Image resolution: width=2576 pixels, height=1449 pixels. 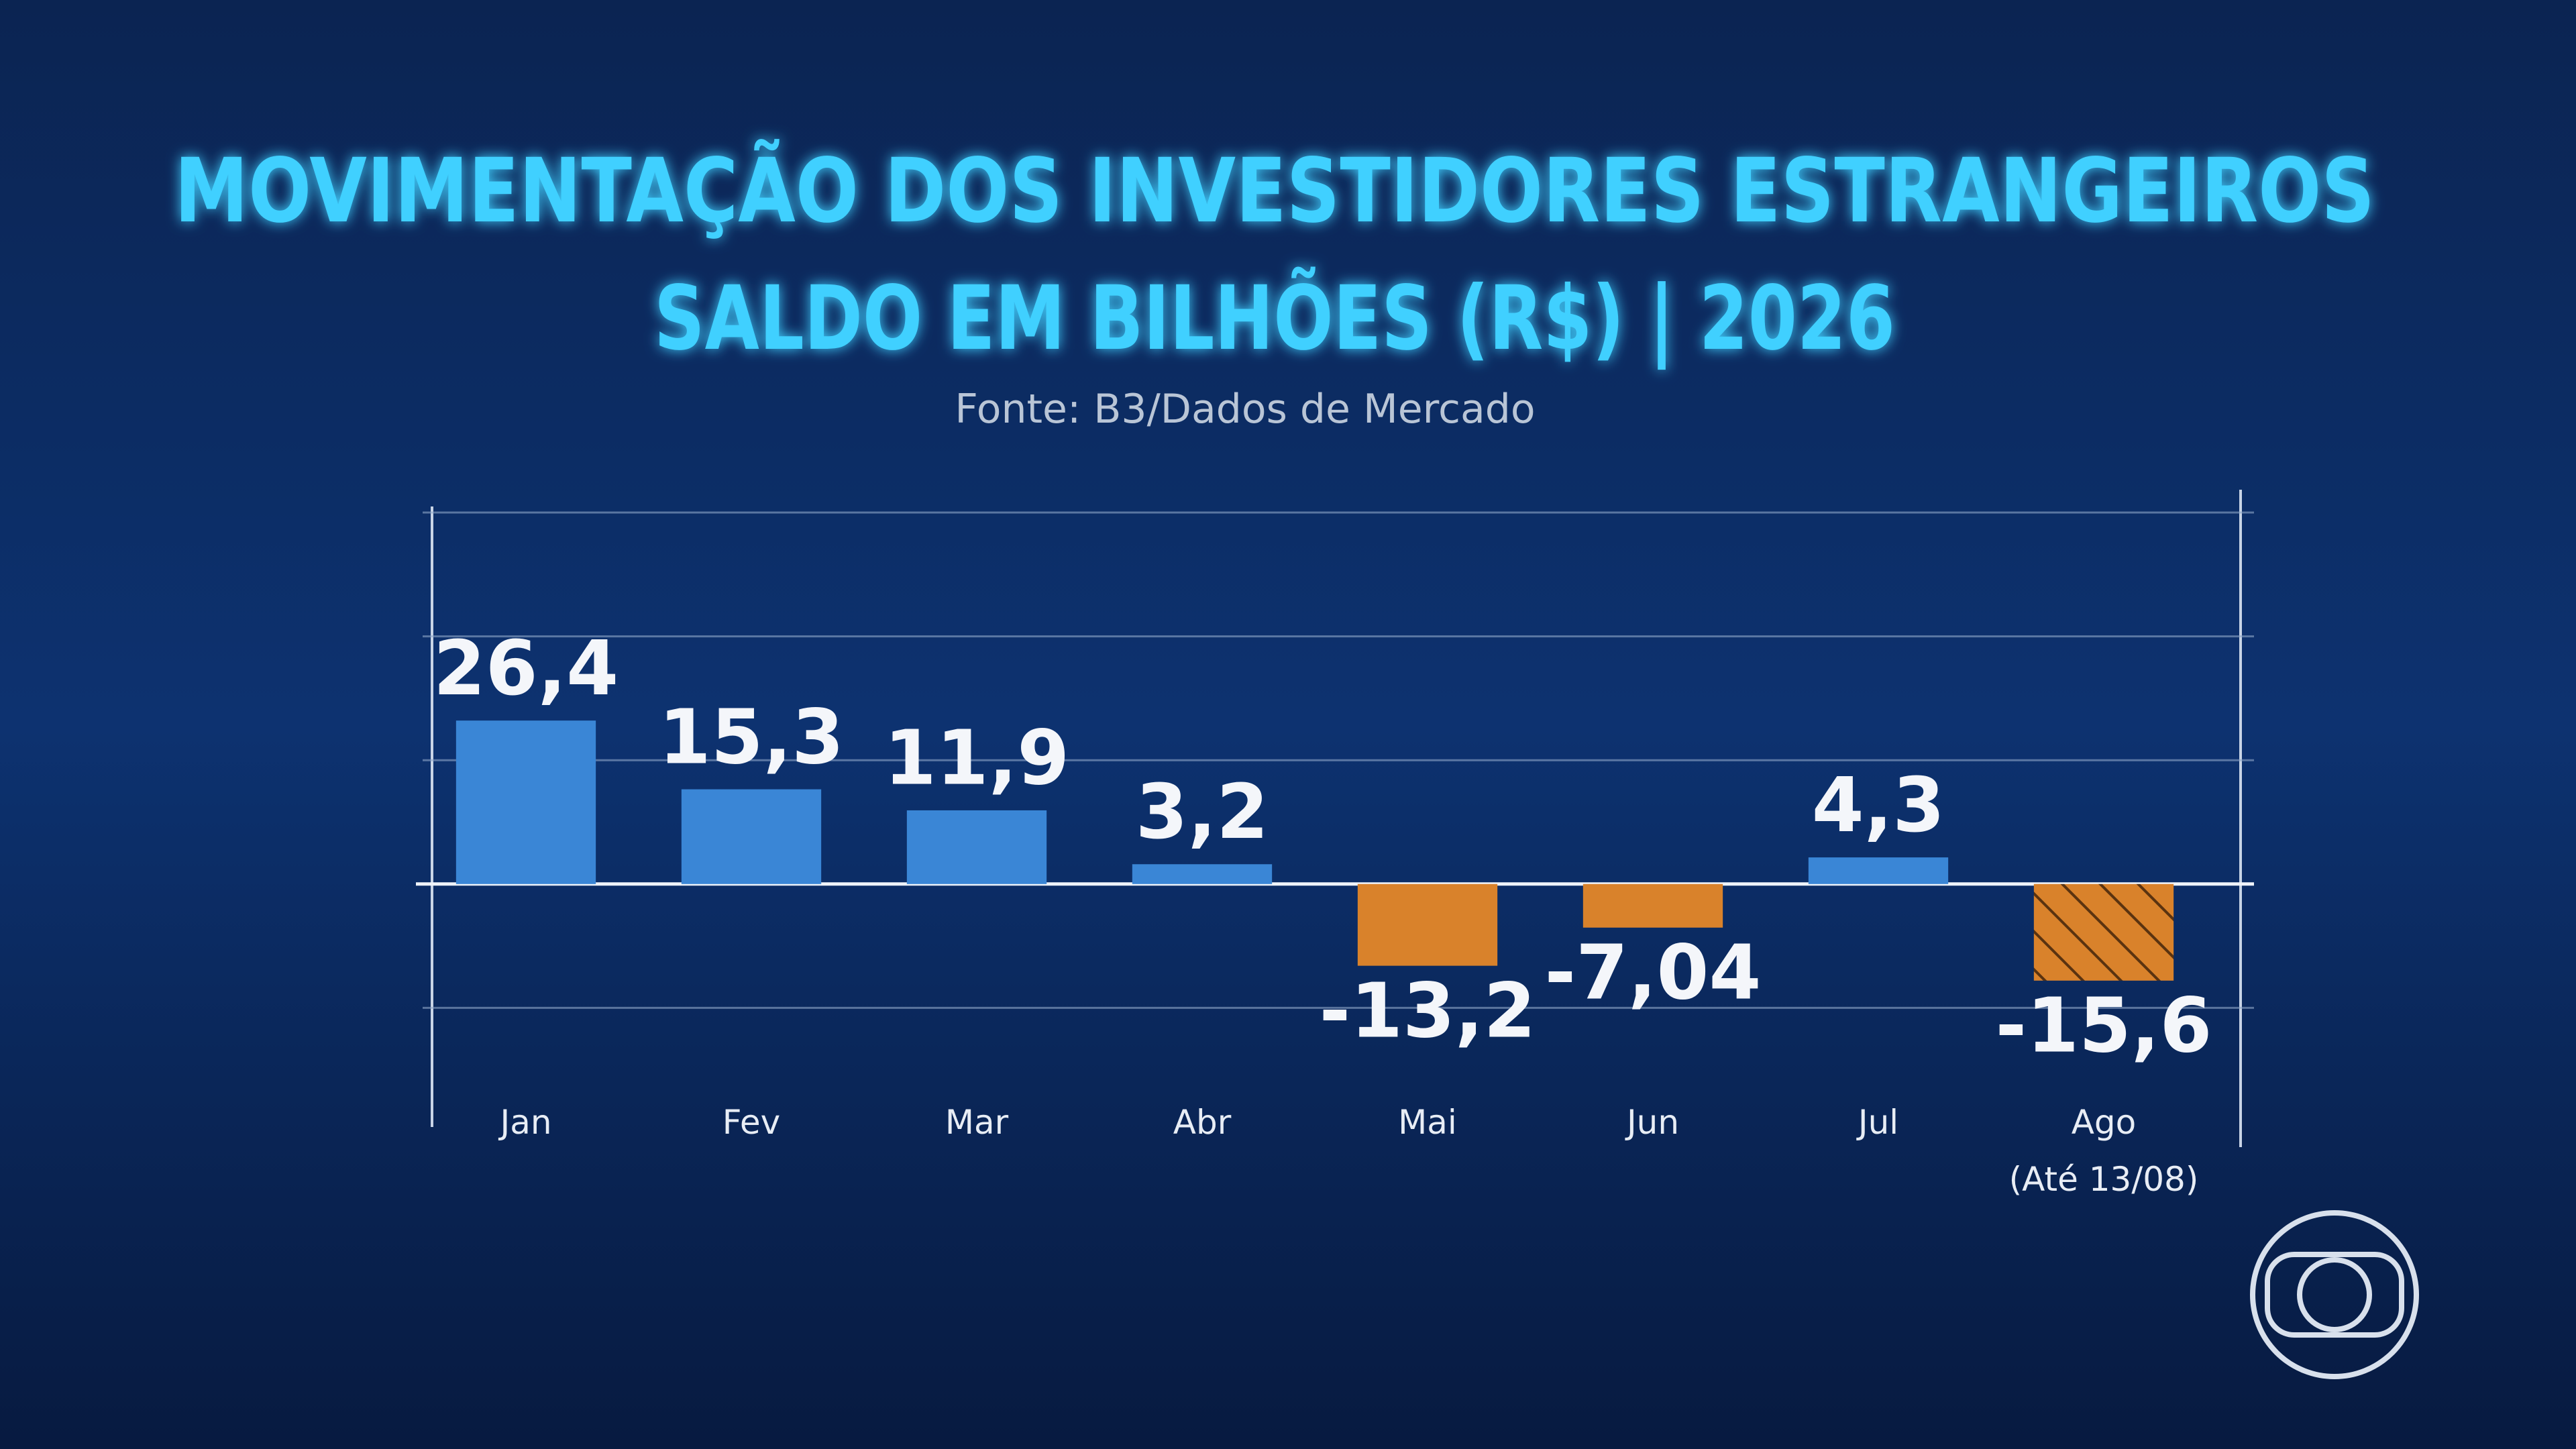 I want to click on value-label: 4,3, so click(x=1878, y=805).